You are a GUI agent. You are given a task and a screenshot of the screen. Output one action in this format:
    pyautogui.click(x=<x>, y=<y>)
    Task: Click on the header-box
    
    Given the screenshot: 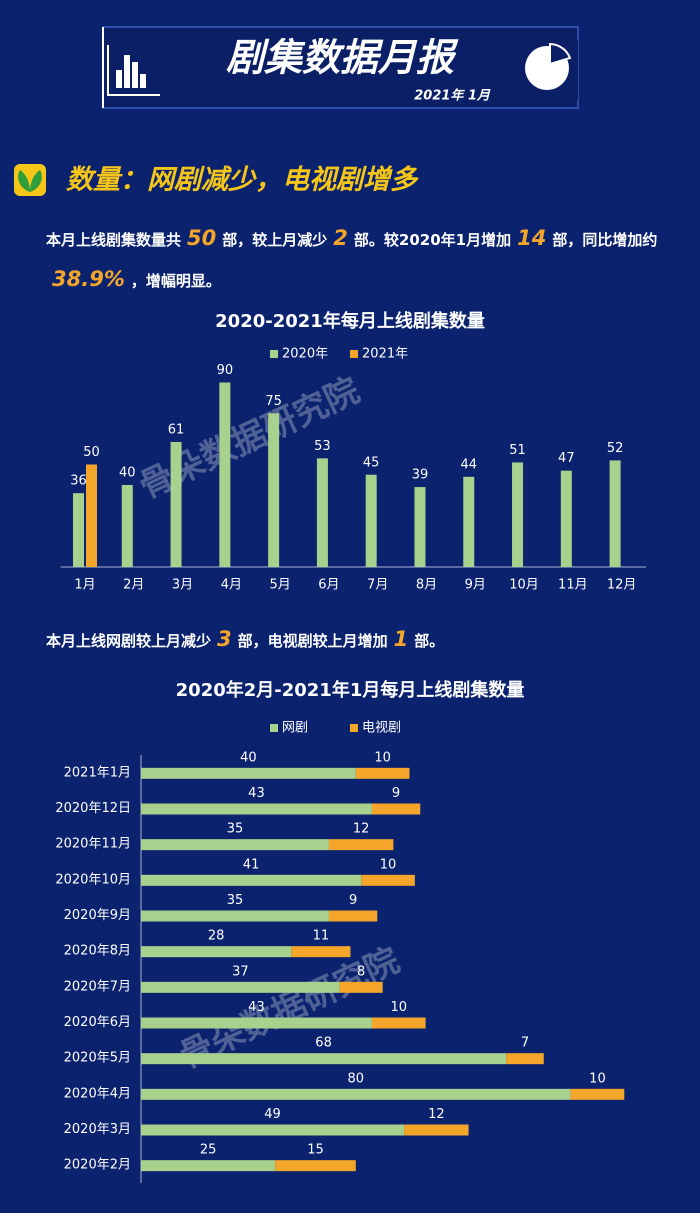 What is the action you would take?
    pyautogui.click(x=340, y=67)
    